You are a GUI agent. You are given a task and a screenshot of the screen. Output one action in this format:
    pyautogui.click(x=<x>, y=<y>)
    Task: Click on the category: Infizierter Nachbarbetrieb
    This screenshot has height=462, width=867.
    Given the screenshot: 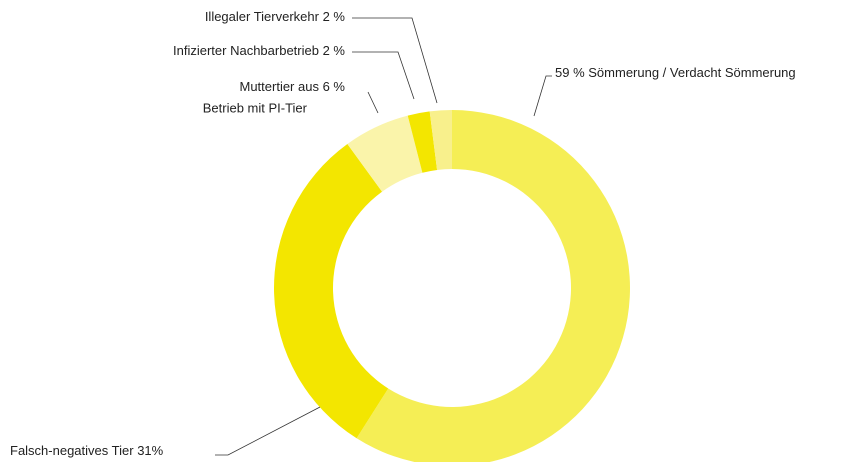 What is the action you would take?
    pyautogui.click(x=246, y=50)
    